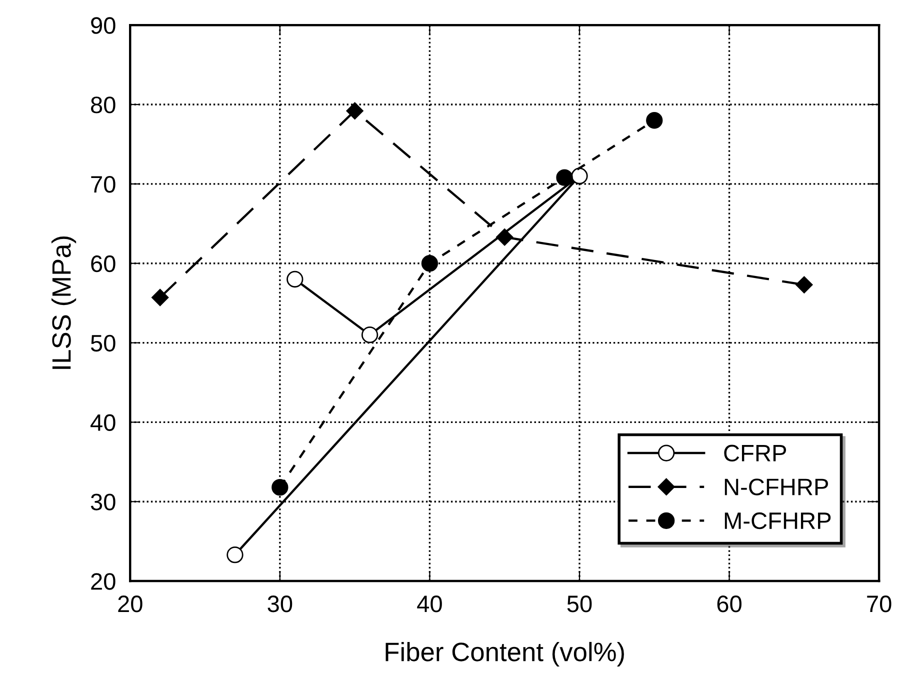 The image size is (910, 678). I want to click on y-tick-label: 60, so click(103, 263).